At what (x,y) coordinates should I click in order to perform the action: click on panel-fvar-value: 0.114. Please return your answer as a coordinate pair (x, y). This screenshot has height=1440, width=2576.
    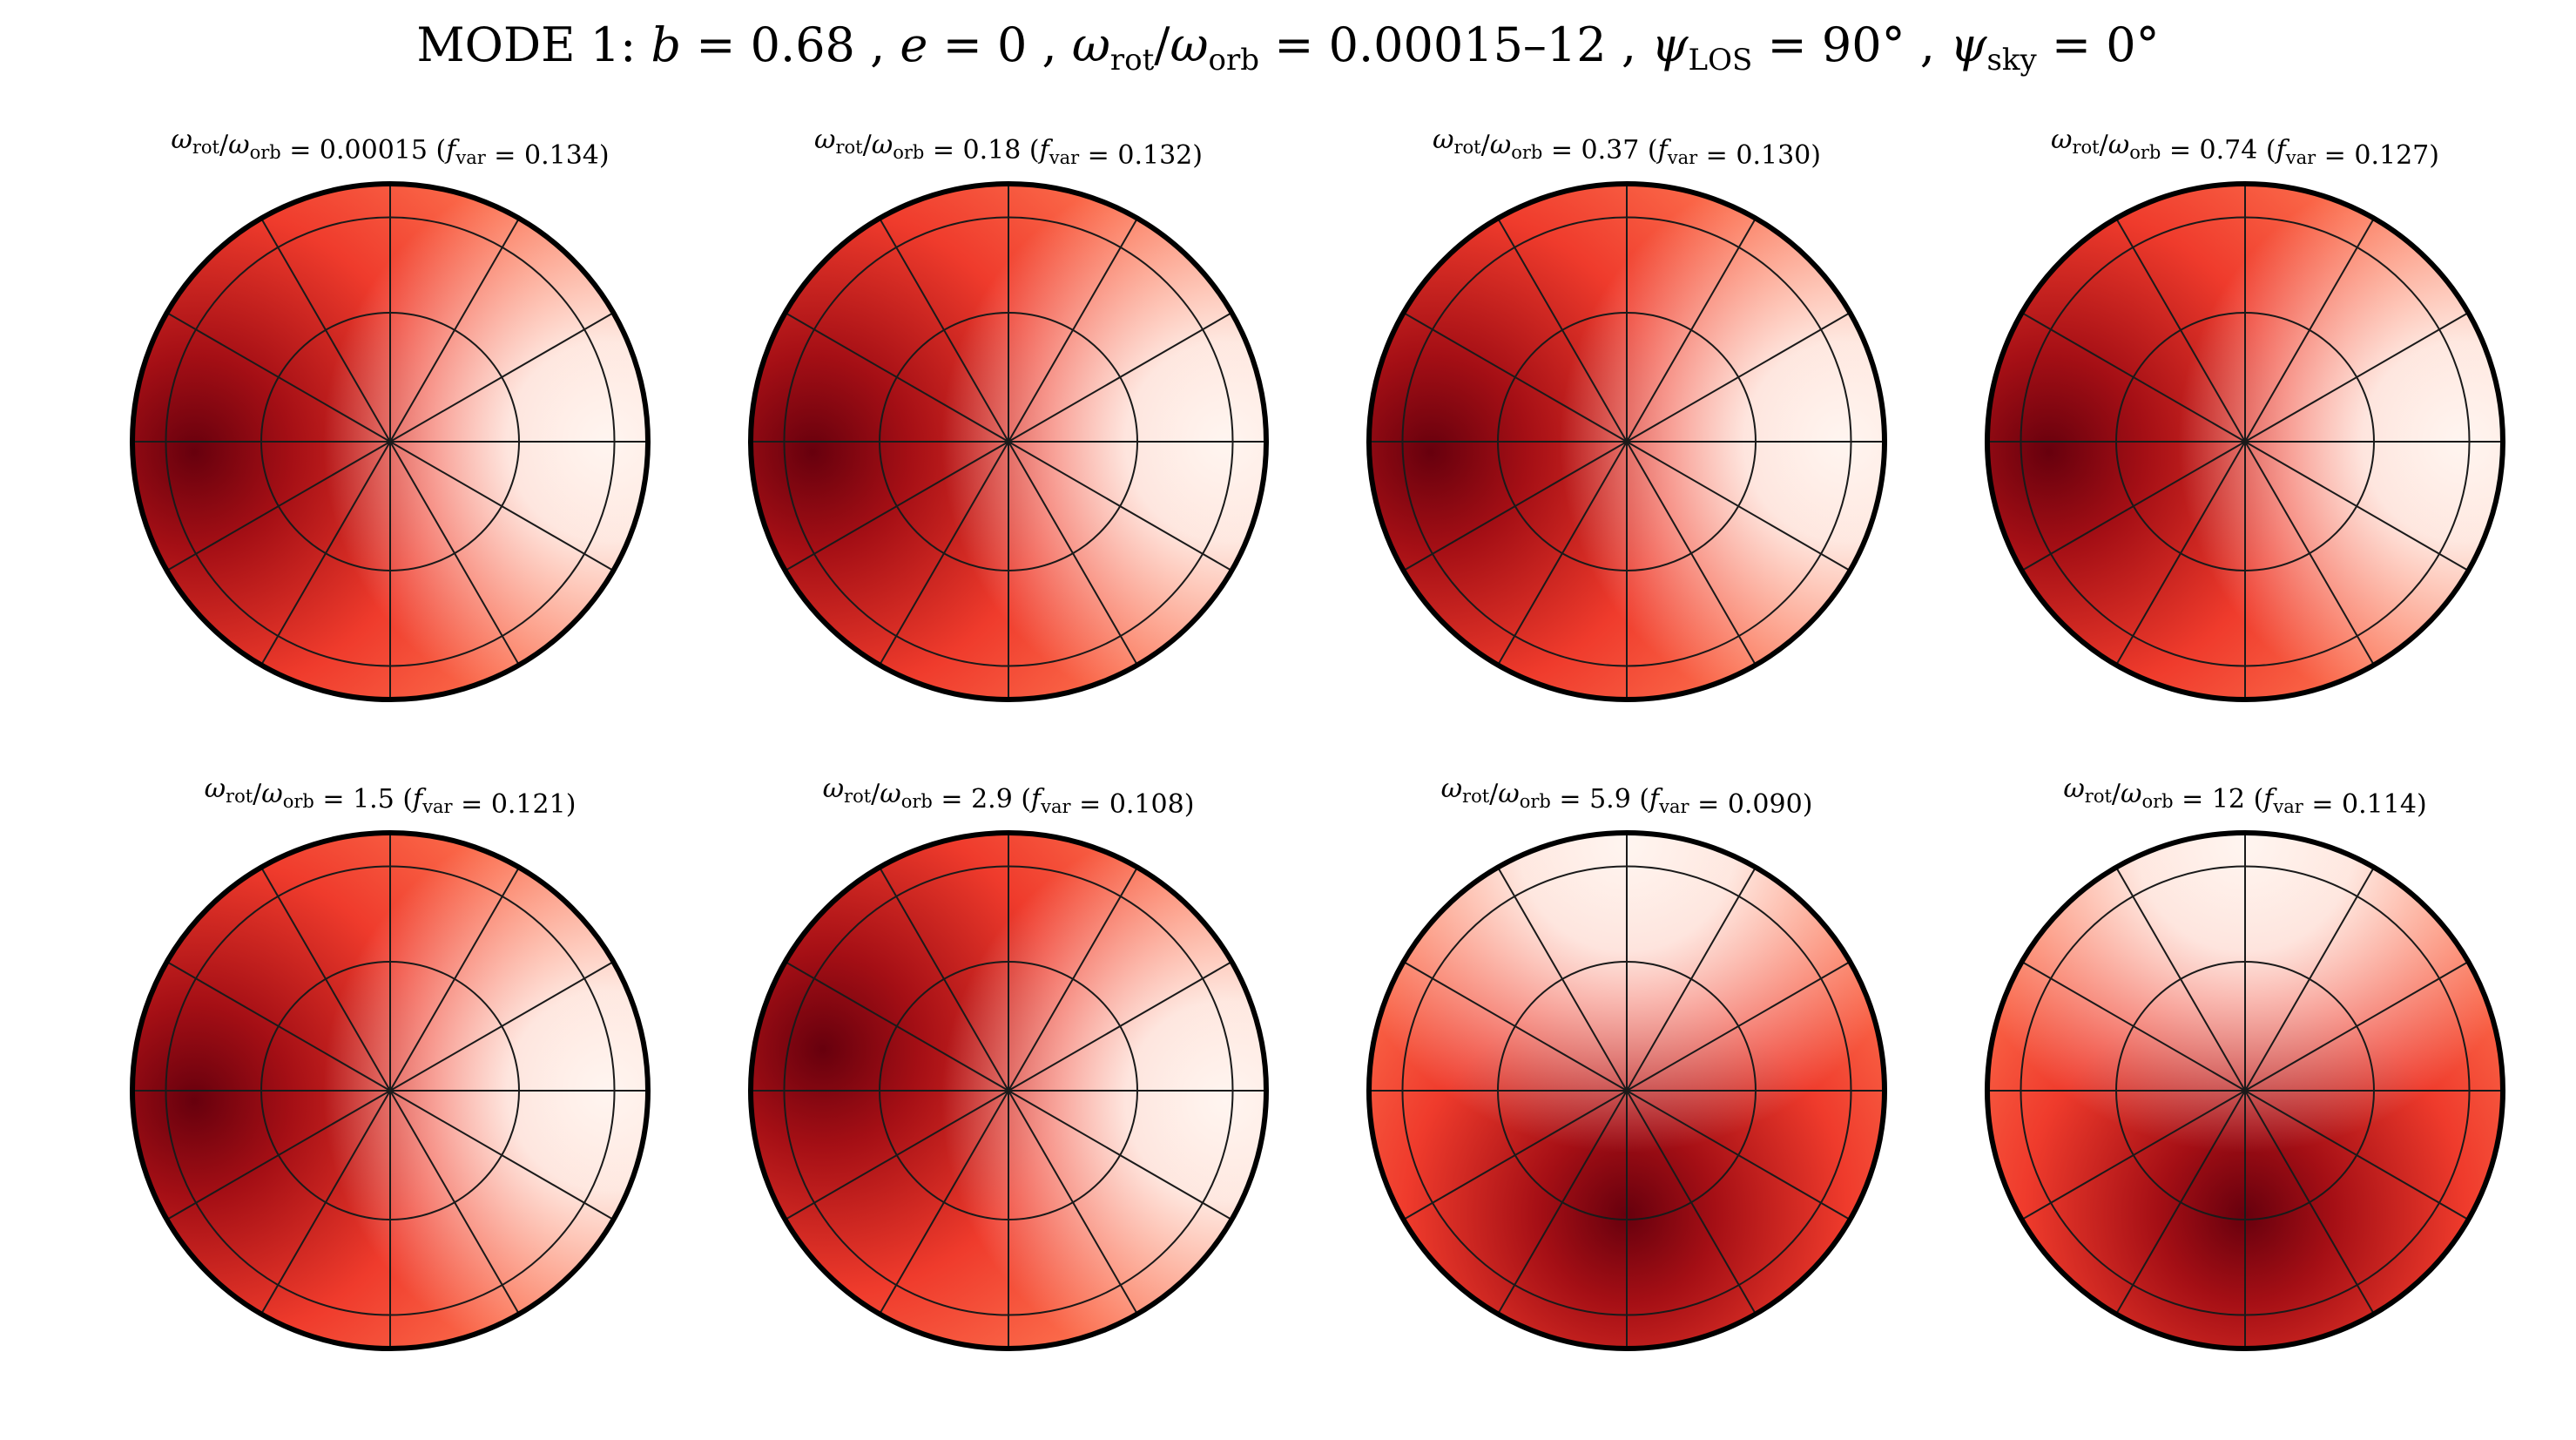
    Looking at the image, I should click on (2380, 804).